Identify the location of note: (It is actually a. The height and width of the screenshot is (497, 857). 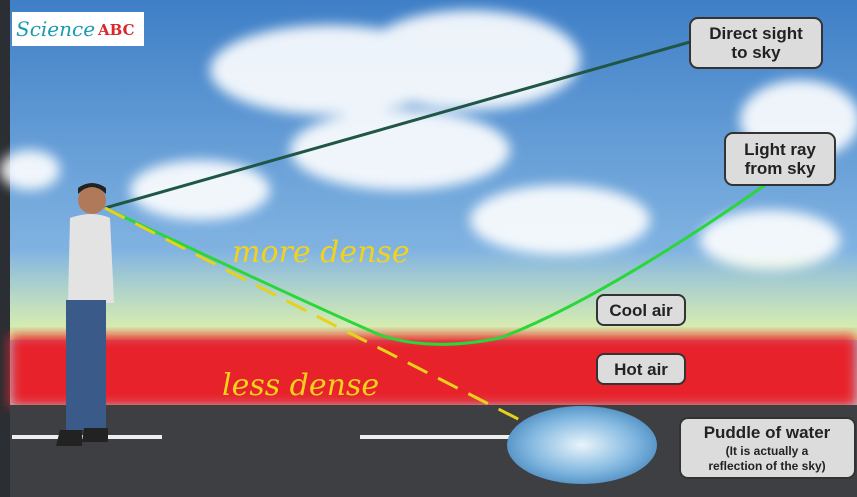
(767, 451).